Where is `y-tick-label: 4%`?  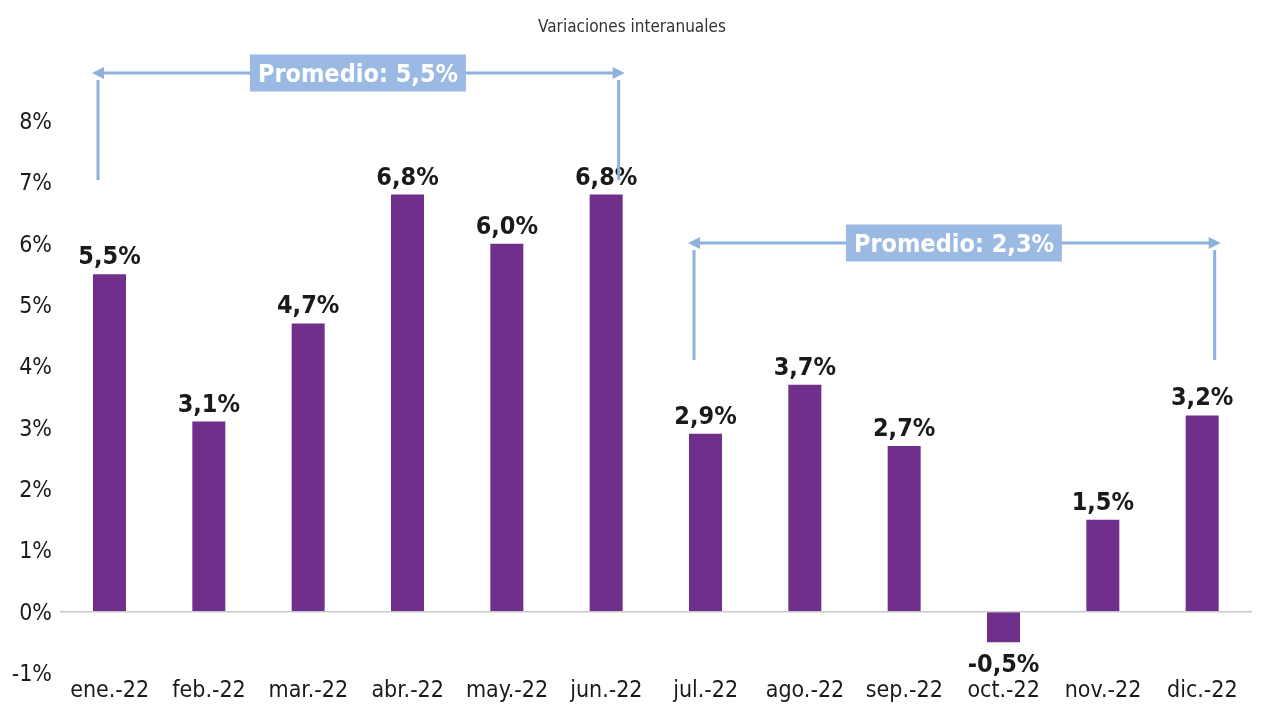 y-tick-label: 4% is located at coordinates (35, 366).